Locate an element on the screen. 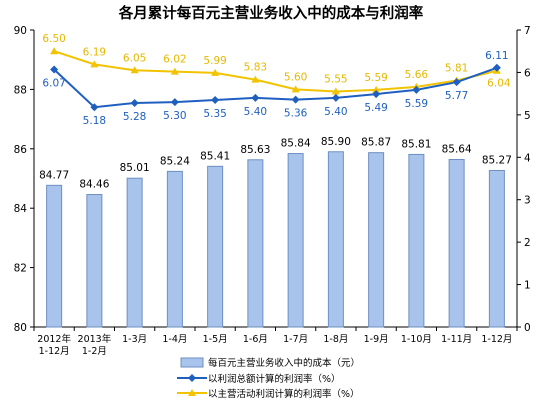  chart-title: 各月累计每百元主营业务收入中的成本与利润率 is located at coordinates (271, 13).